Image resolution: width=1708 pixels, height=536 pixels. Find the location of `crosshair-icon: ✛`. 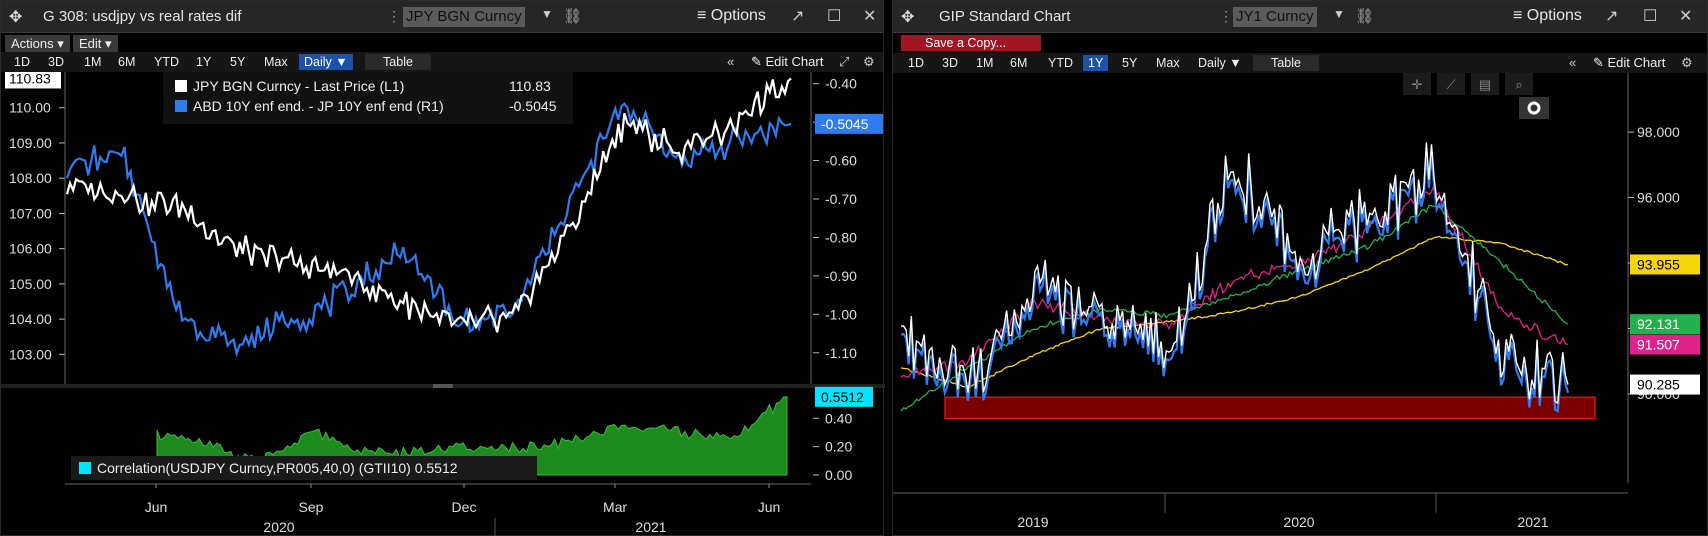

crosshair-icon: ✛ is located at coordinates (1417, 84).